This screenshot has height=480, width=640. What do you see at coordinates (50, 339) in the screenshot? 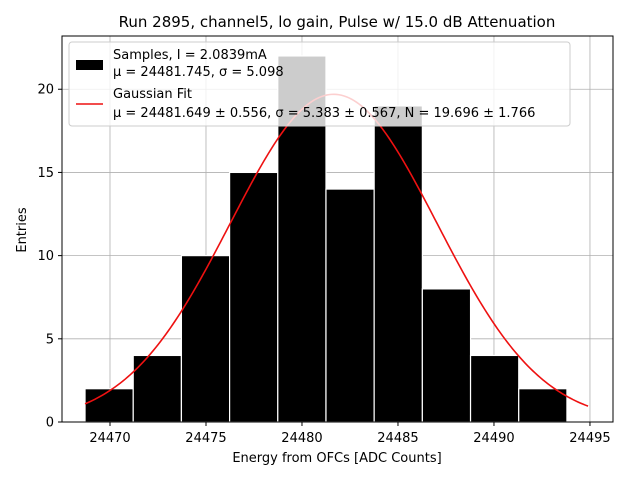
I see `y-tick-label: 5` at bounding box center [50, 339].